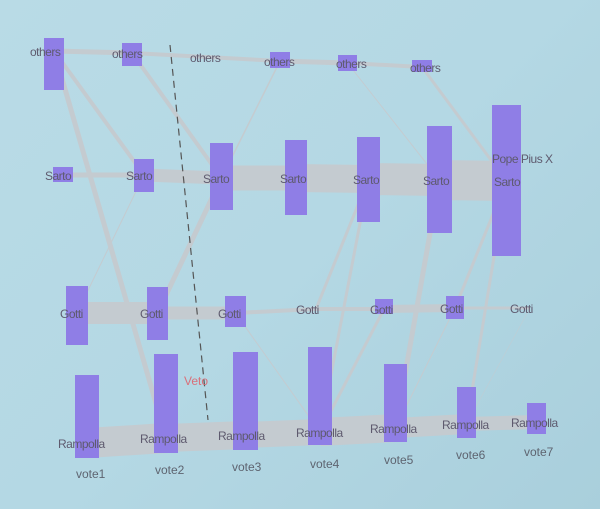 This screenshot has width=600, height=509. What do you see at coordinates (325, 464) in the screenshot?
I see `column-label-vote4: vote4` at bounding box center [325, 464].